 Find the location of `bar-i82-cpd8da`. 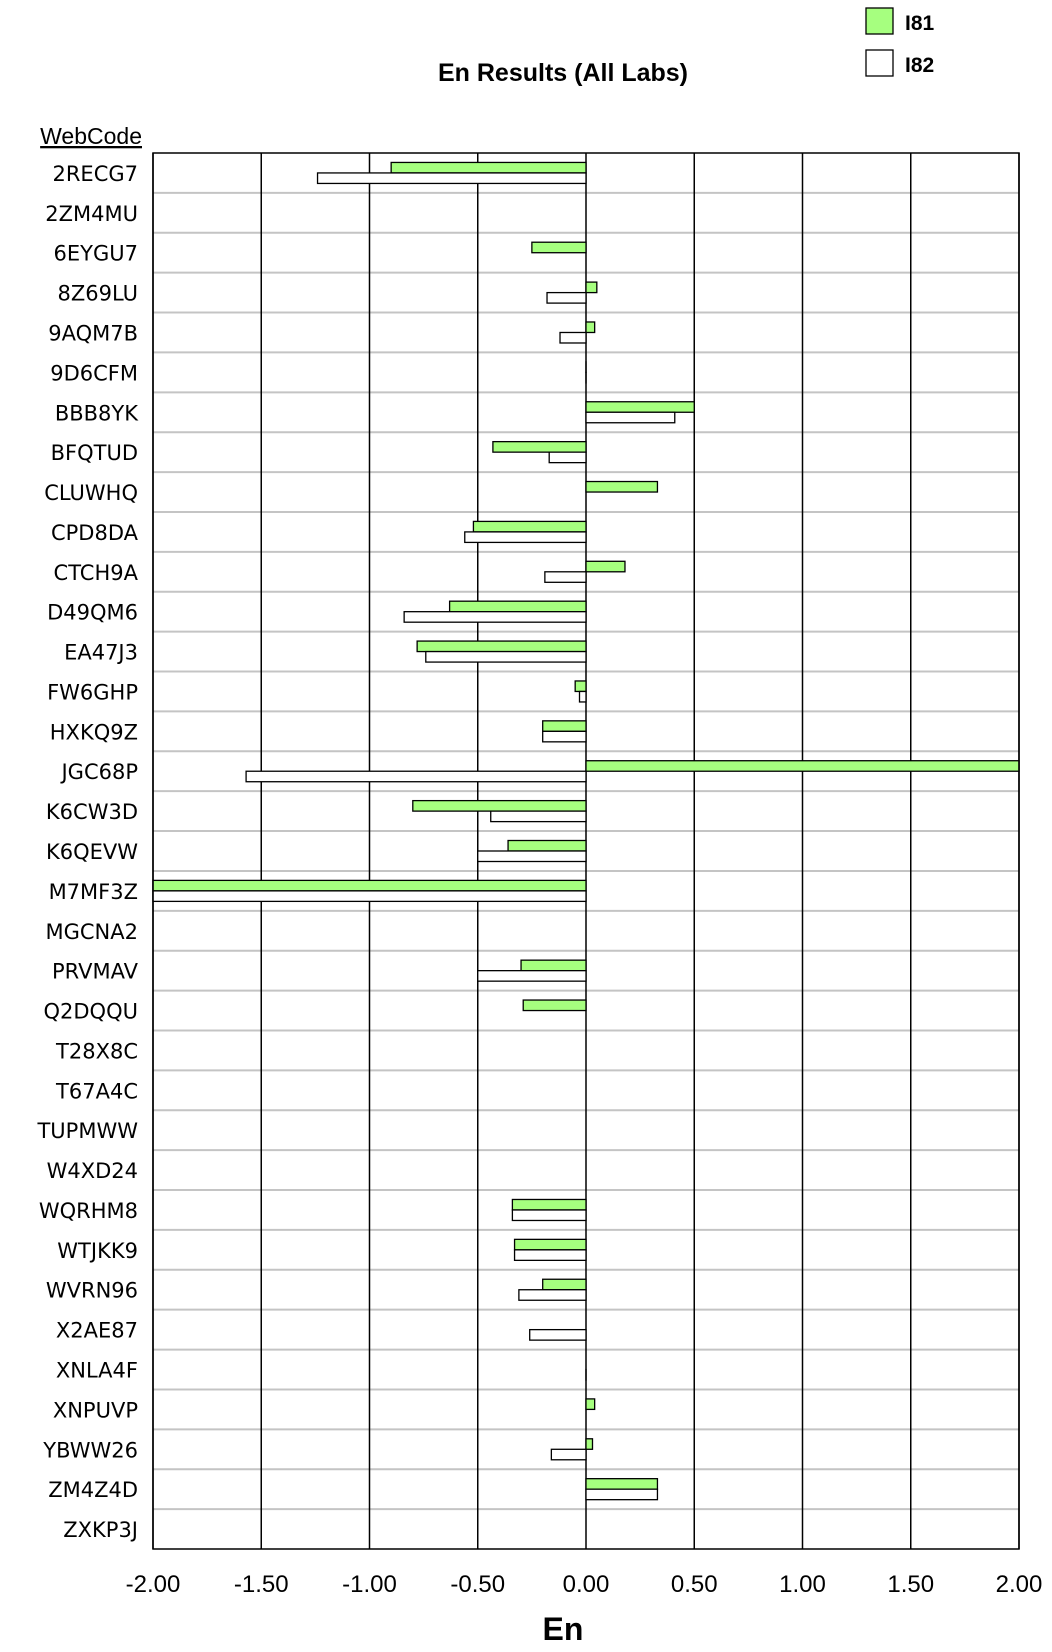

bar-i82-cpd8da is located at coordinates (525, 537).